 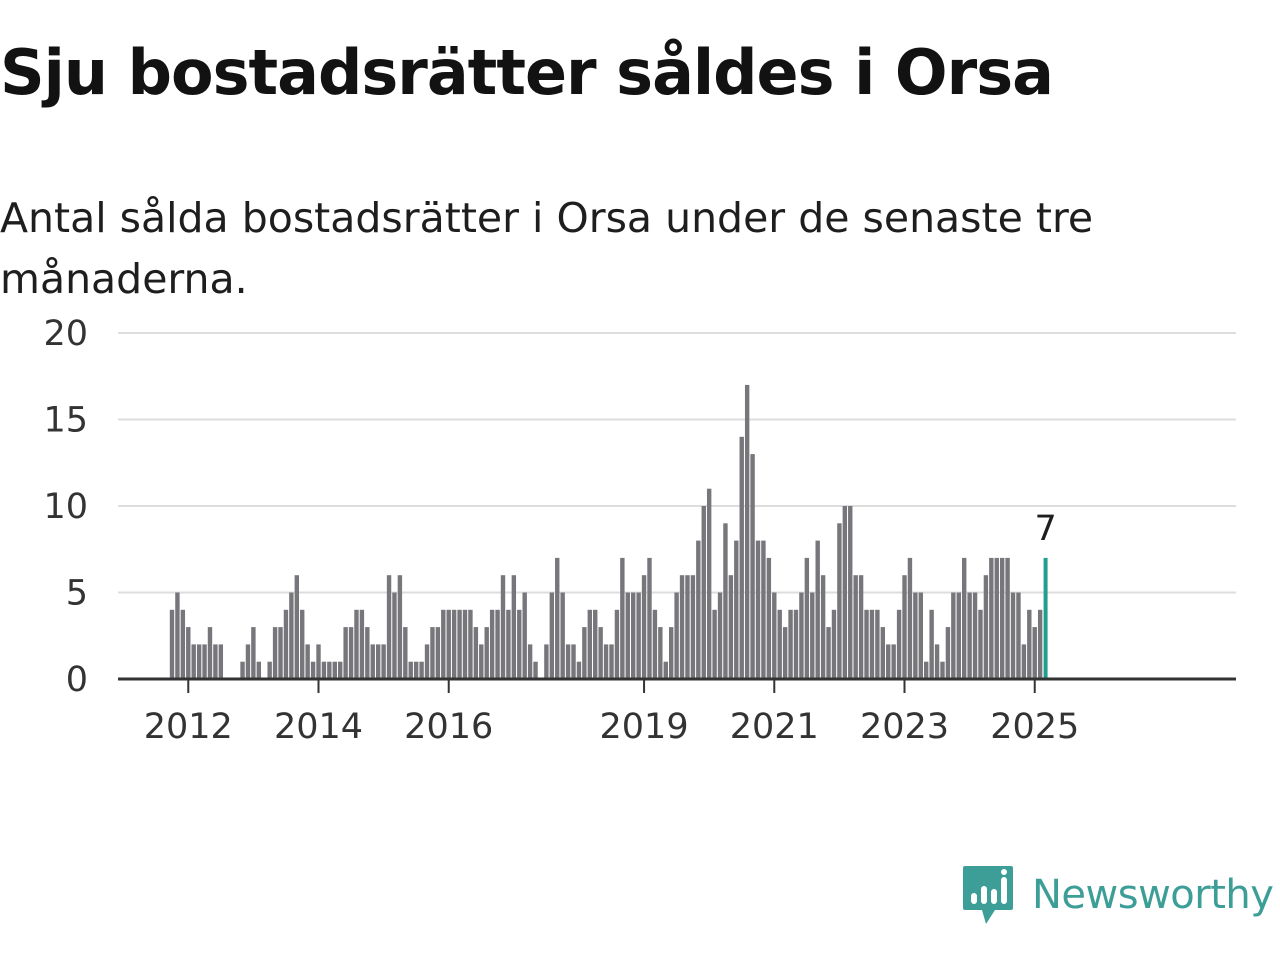 I want to click on x-tick-label-2021: 2021, so click(x=774, y=727).